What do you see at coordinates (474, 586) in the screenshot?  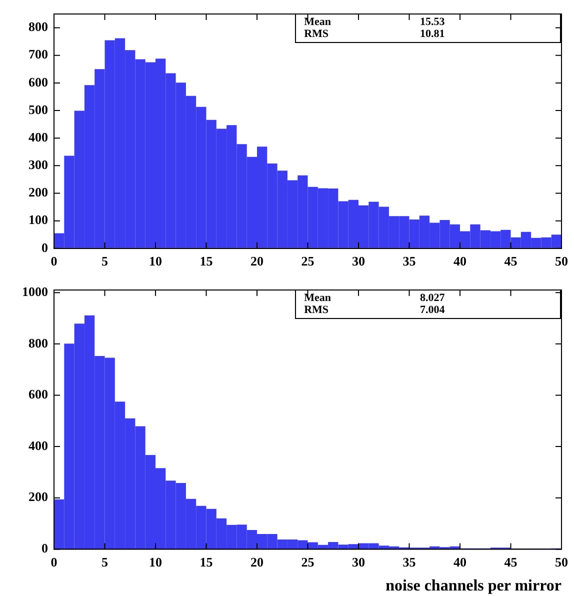 I see `x-axis-title: noise channels per mirror` at bounding box center [474, 586].